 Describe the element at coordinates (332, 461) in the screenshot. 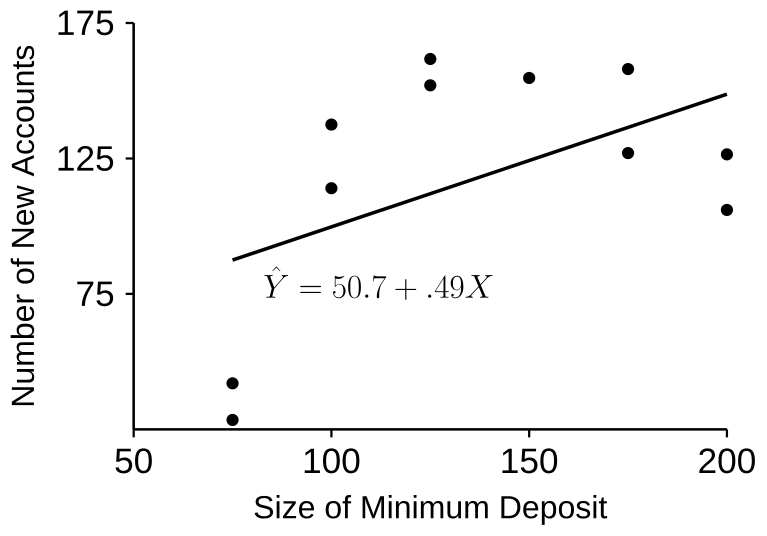

I see `x-tick-label: 100` at that location.